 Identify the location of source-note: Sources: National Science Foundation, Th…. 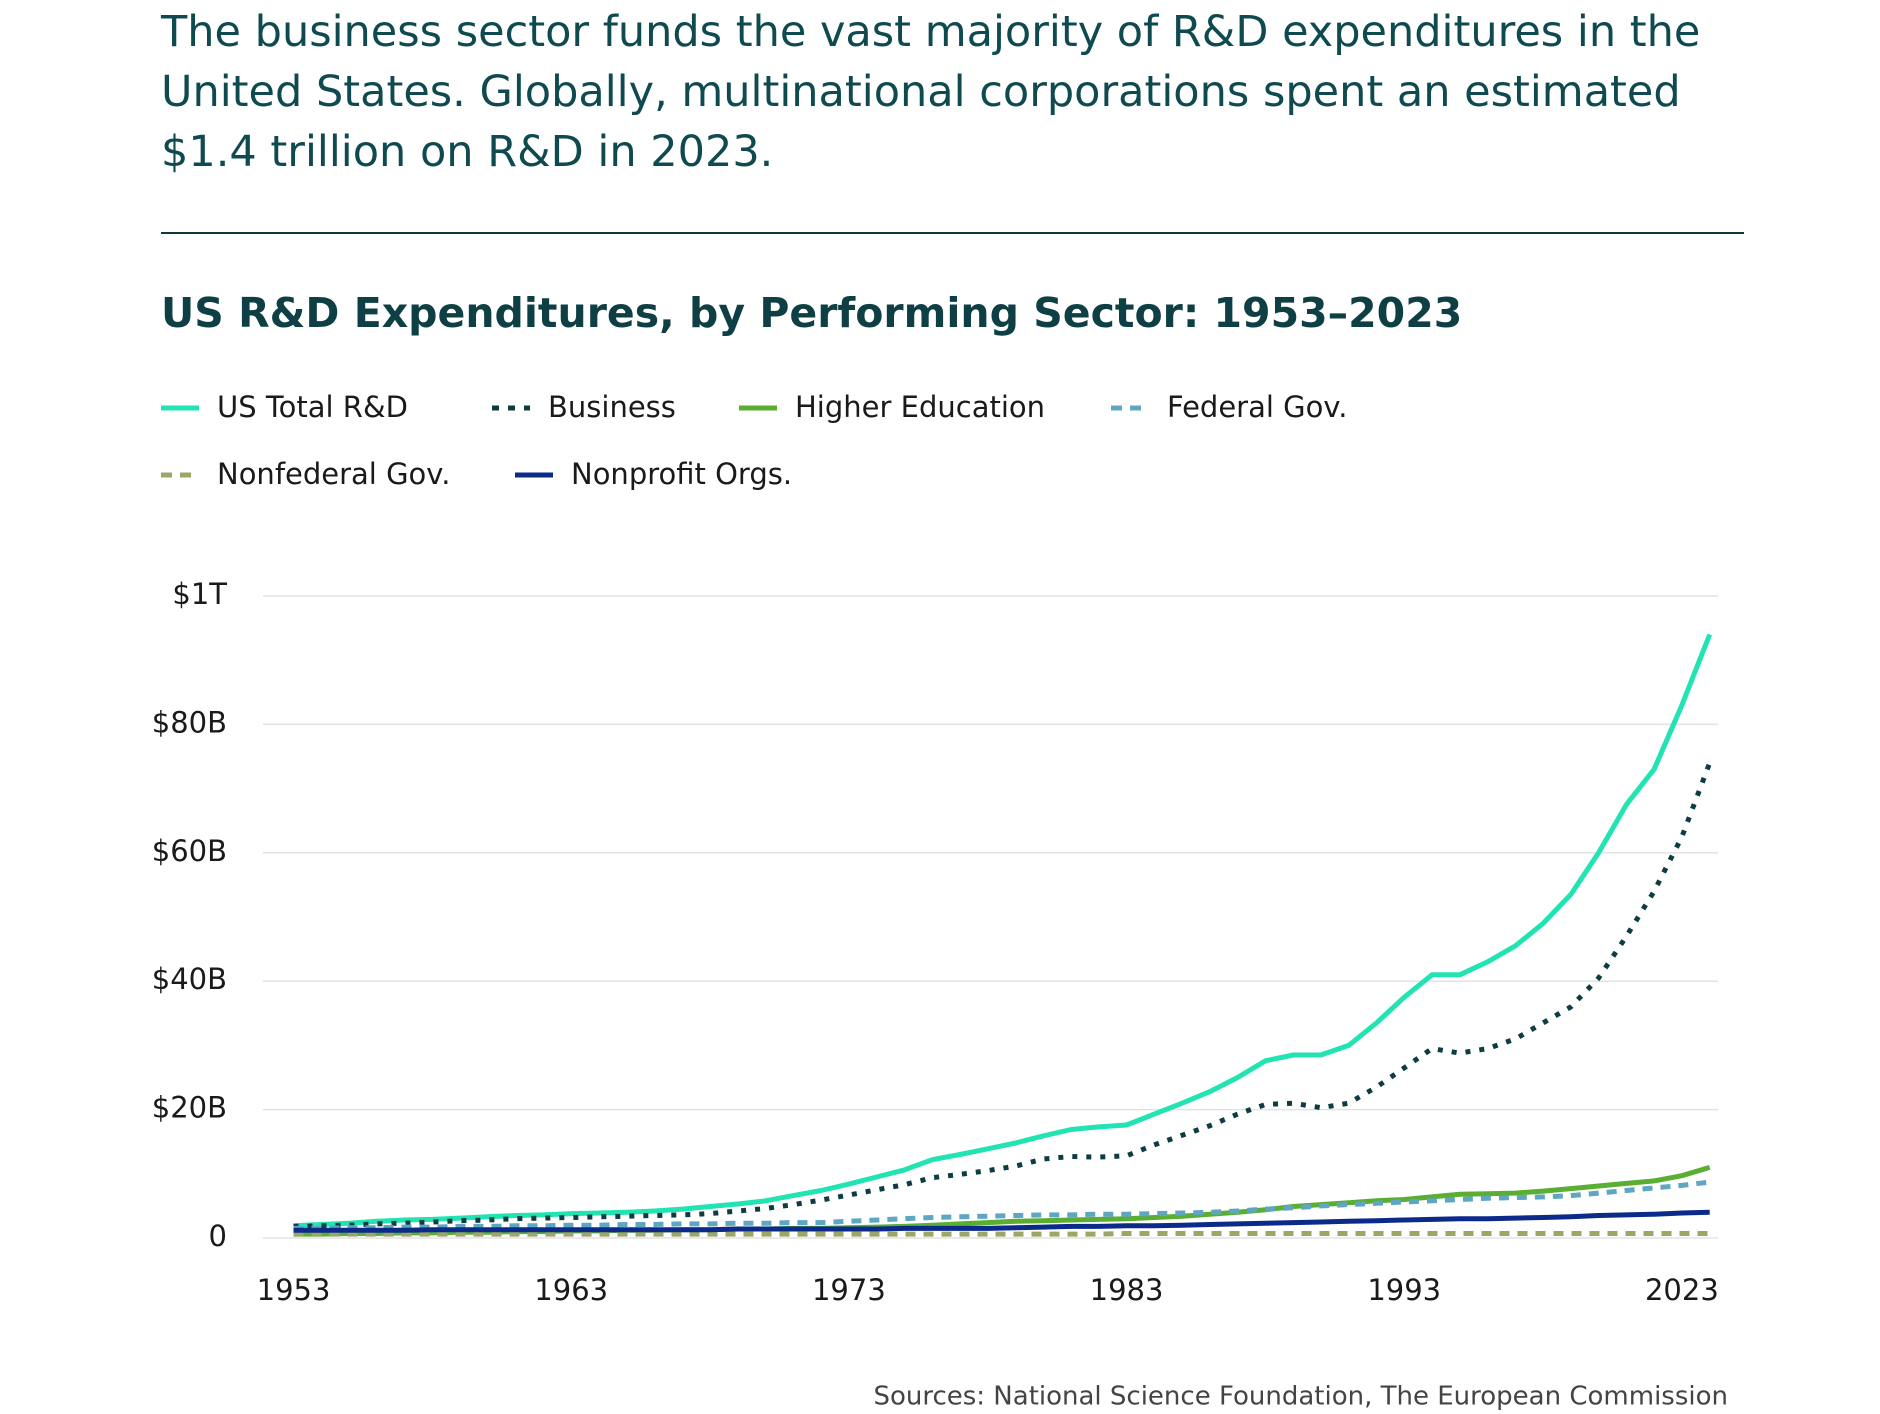
(1300, 1397).